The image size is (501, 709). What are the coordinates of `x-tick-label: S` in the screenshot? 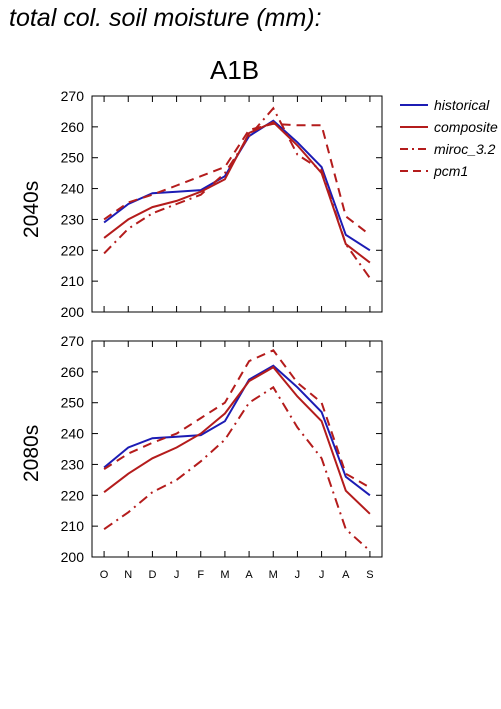 It's located at (369, 575).